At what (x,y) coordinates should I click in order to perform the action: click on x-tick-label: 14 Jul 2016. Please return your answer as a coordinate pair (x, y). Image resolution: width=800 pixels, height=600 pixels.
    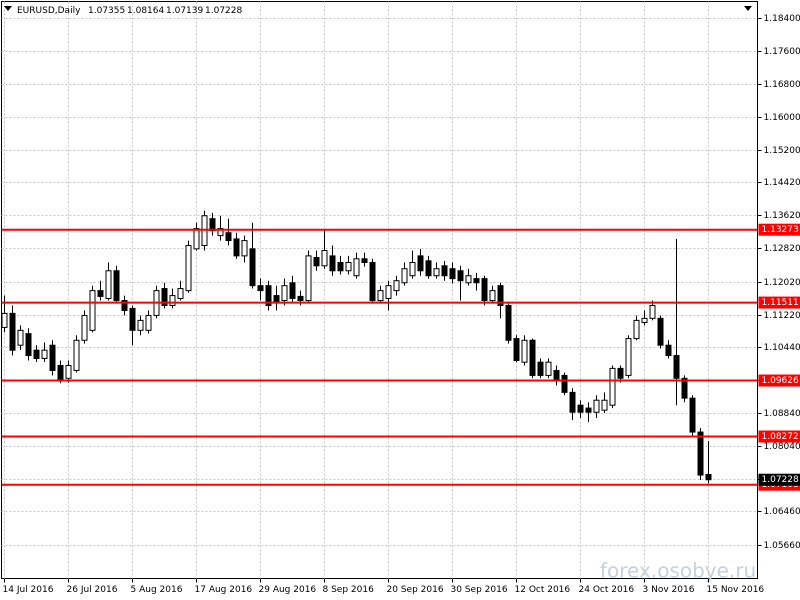
    Looking at the image, I should click on (28, 590).